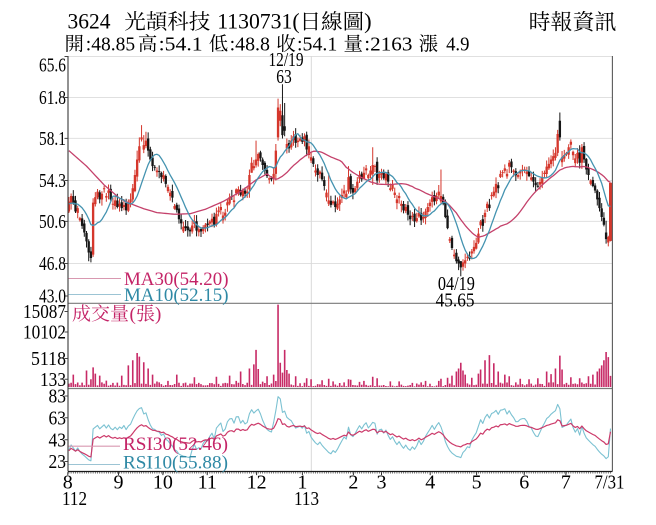 Image resolution: width=656 pixels, height=525 pixels. Describe the element at coordinates (52, 181) in the screenshot. I see `svg-text: 54.3` at that location.